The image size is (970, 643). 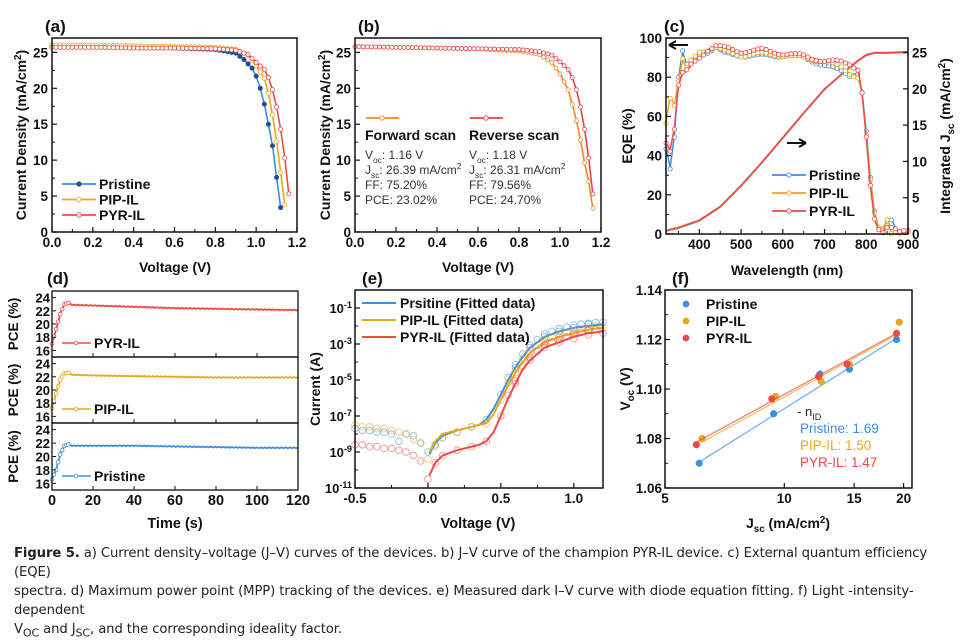 What do you see at coordinates (43, 403) in the screenshot?
I see `y-tick-label: 18` at bounding box center [43, 403].